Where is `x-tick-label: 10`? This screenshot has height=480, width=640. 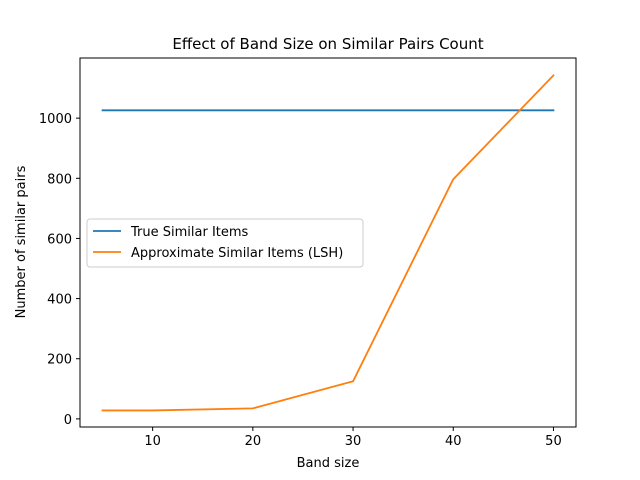 x-tick-label: 10 is located at coordinates (152, 441).